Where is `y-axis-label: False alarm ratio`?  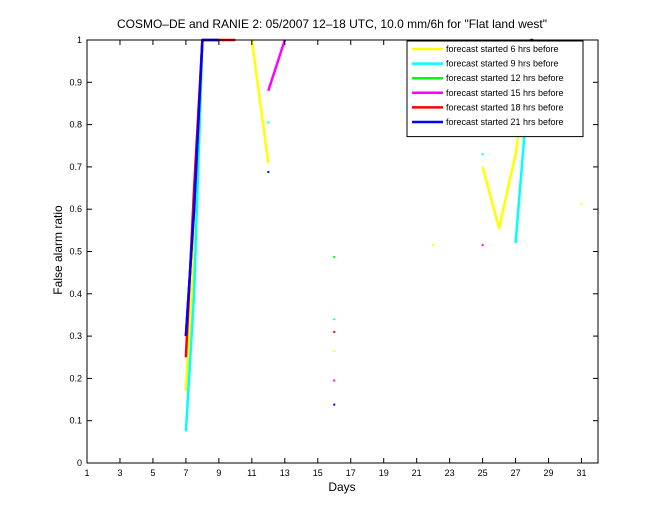
y-axis-label: False alarm ratio is located at coordinates (58, 250).